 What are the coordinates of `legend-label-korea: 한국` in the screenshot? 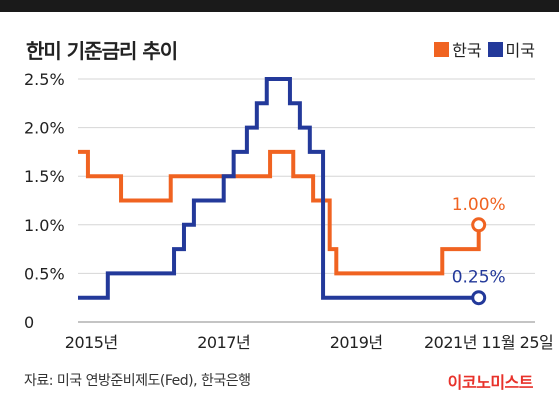 It's located at (467, 50).